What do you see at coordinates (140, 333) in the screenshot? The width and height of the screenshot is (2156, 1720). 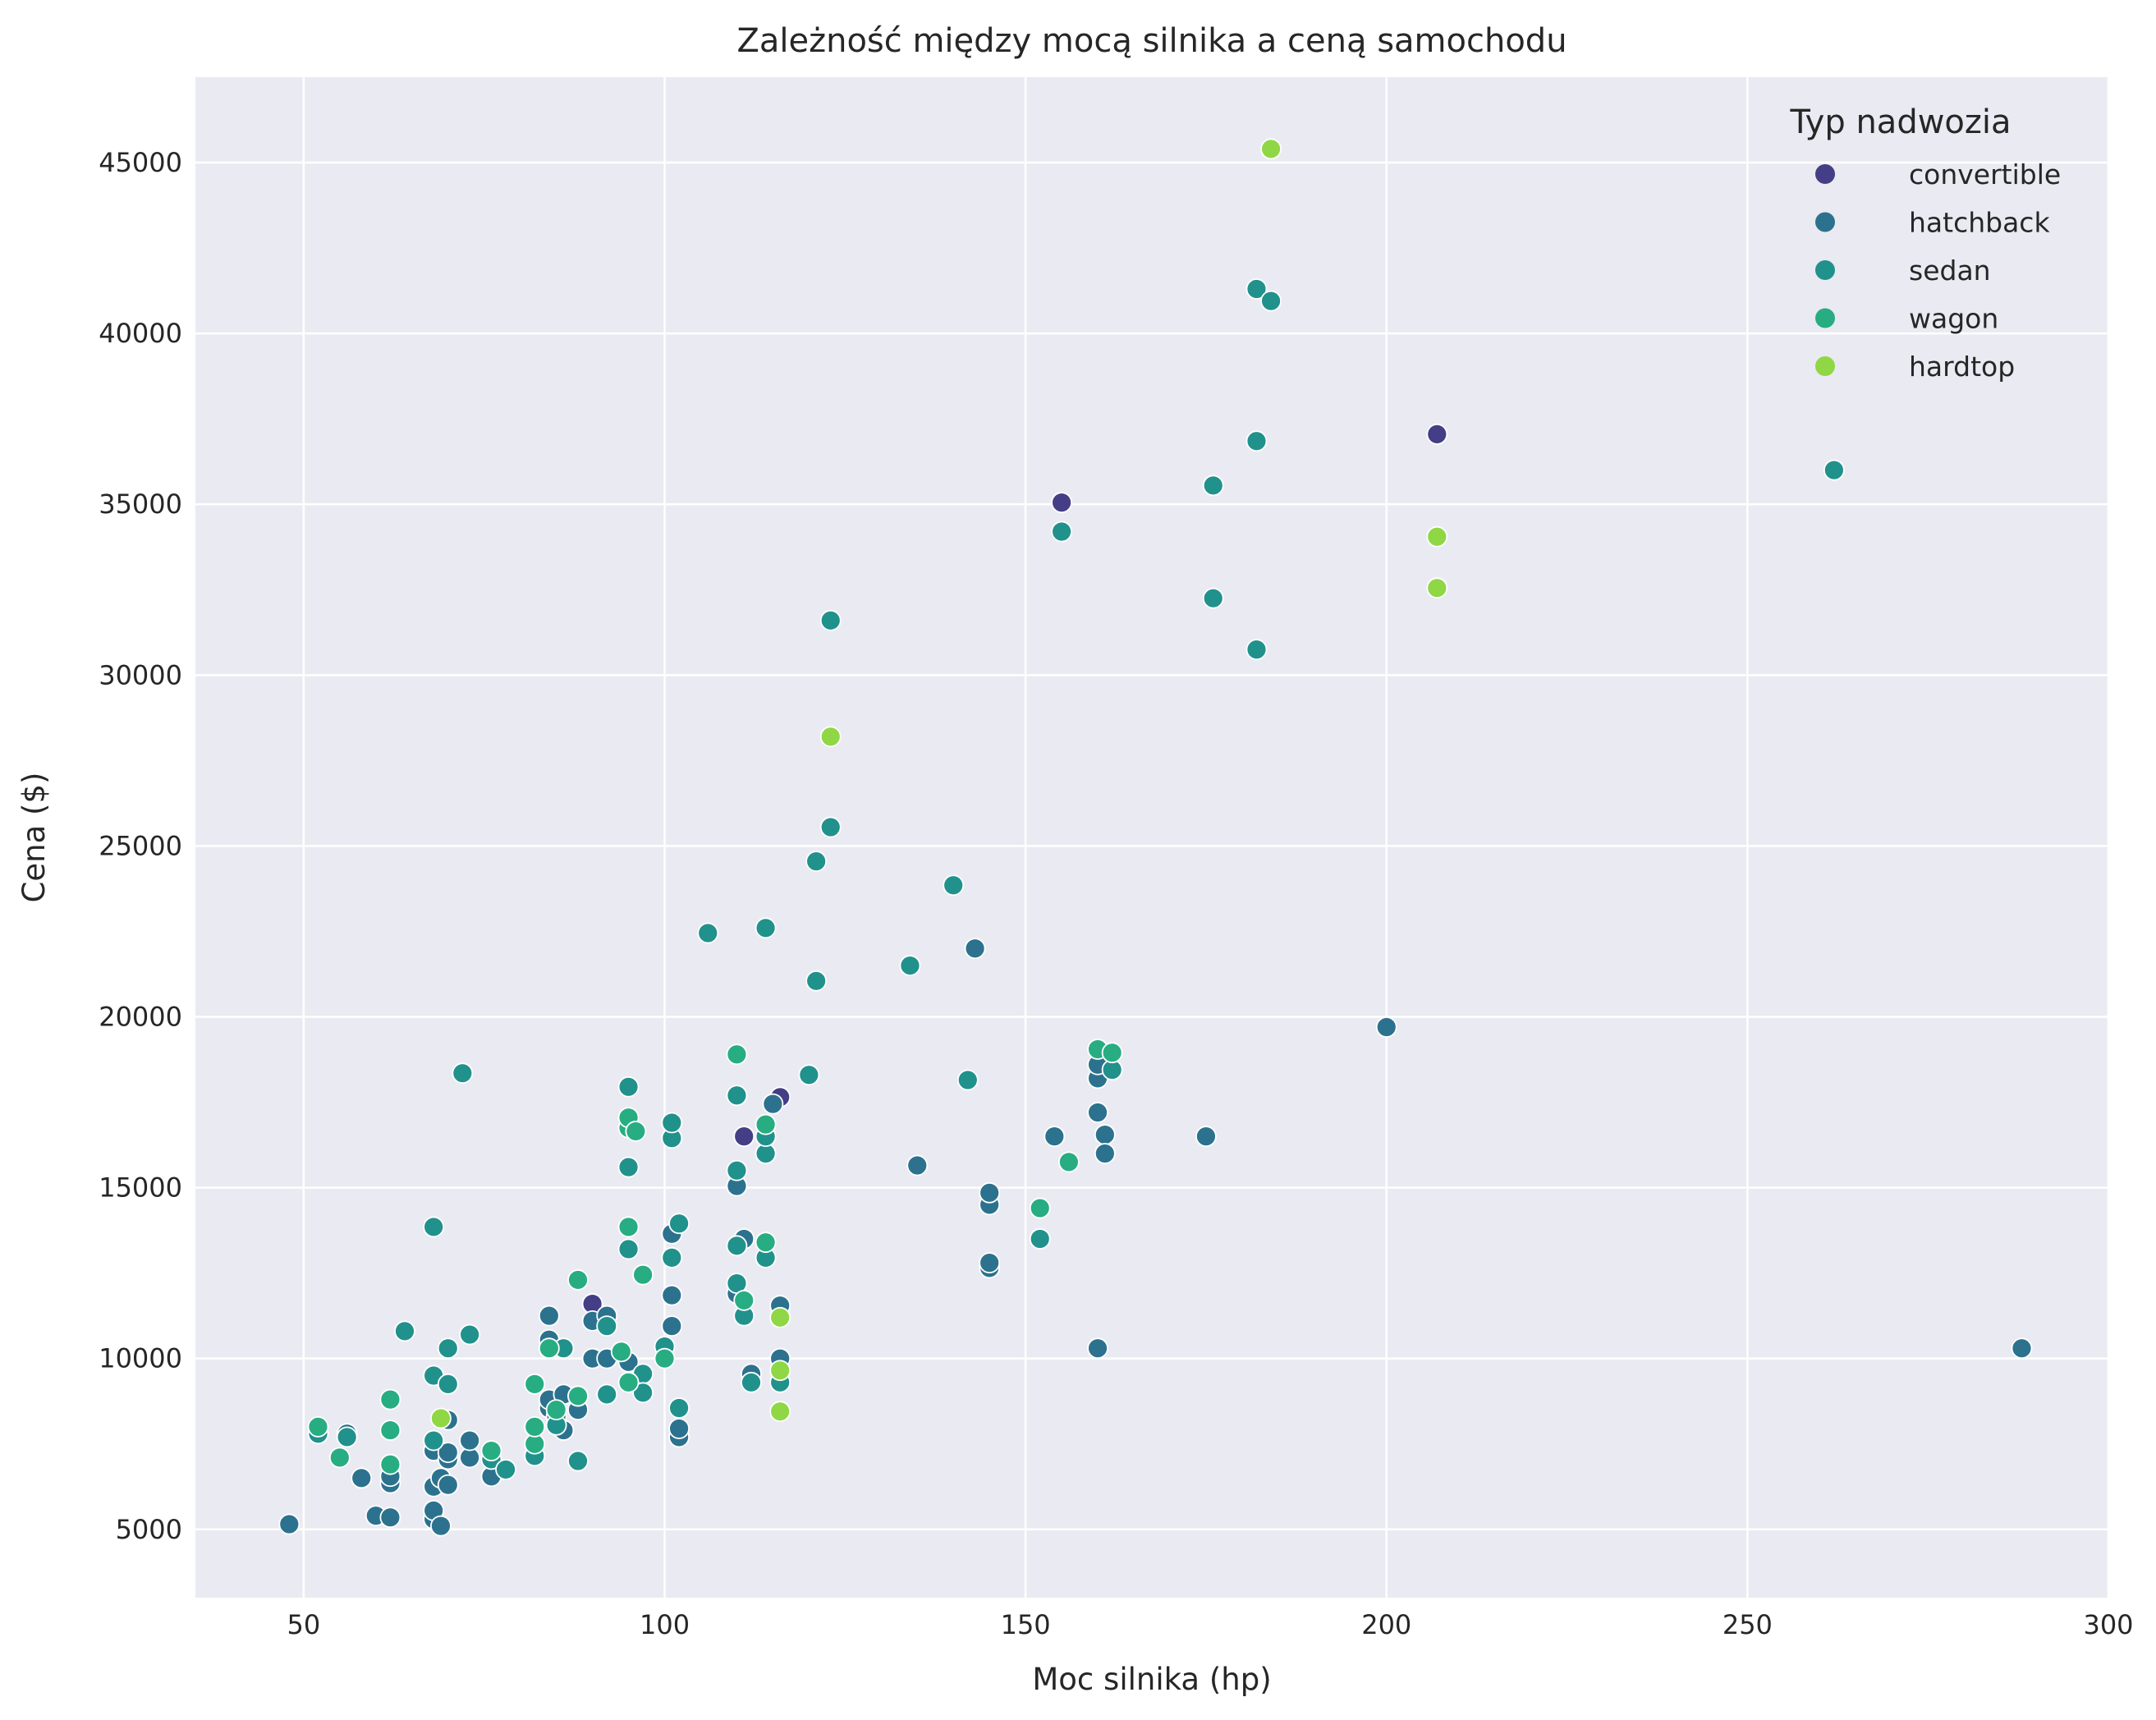 I see `y-tick-label: 40000` at bounding box center [140, 333].